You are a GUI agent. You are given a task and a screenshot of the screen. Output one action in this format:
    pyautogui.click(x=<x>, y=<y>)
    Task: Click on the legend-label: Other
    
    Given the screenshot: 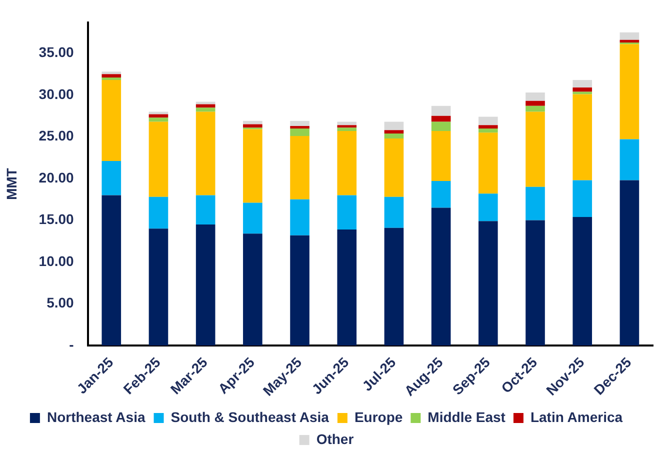 What is the action you would take?
    pyautogui.click(x=335, y=438)
    